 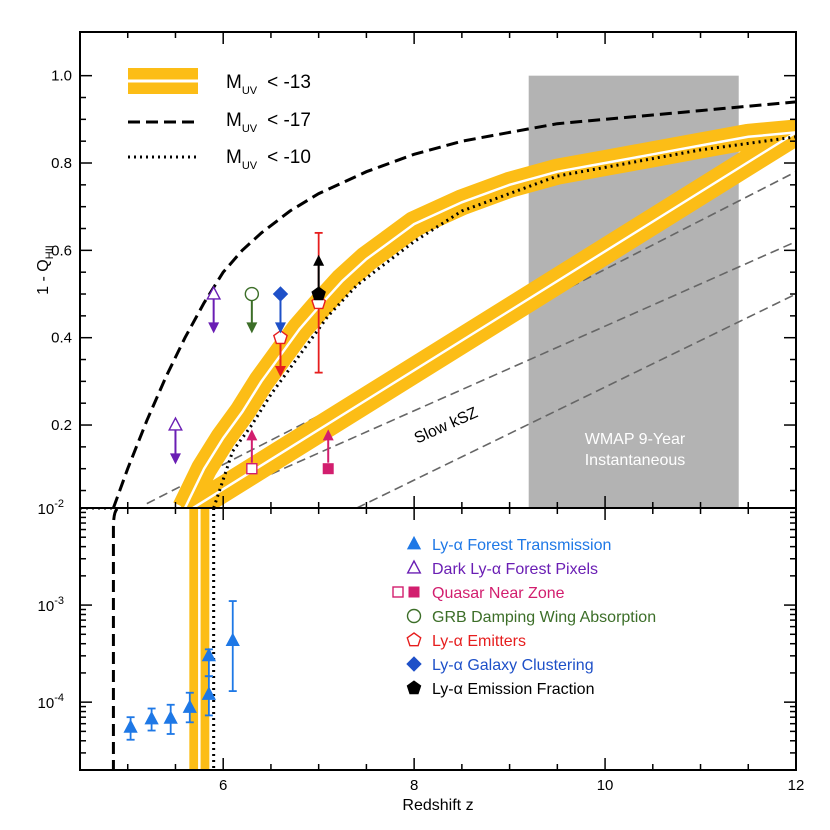 I want to click on emission-fraction-arrow-1-head, so click(x=319, y=260).